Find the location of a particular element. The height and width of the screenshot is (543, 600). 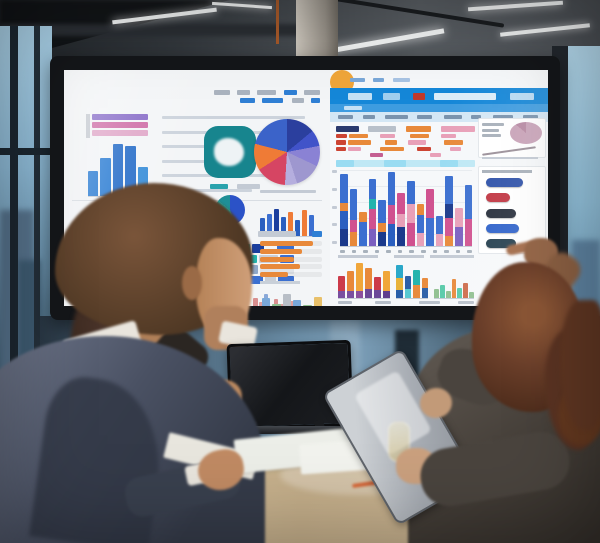

monitor-stand-base is located at coordinates (302, 430).